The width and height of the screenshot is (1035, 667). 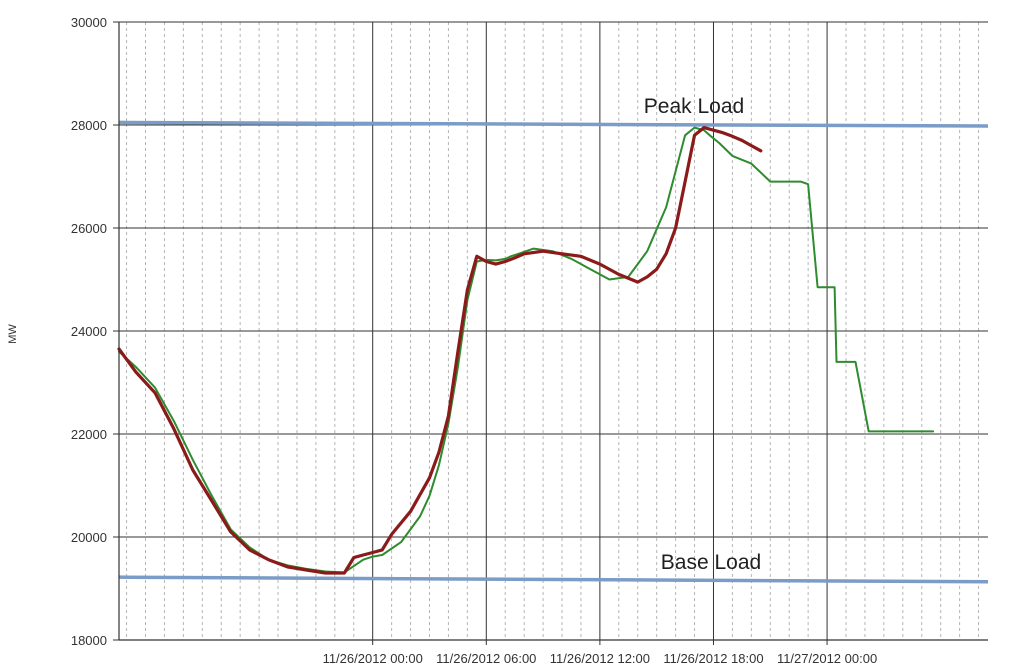 I want to click on y-tick-label: 28000, so click(x=89, y=125).